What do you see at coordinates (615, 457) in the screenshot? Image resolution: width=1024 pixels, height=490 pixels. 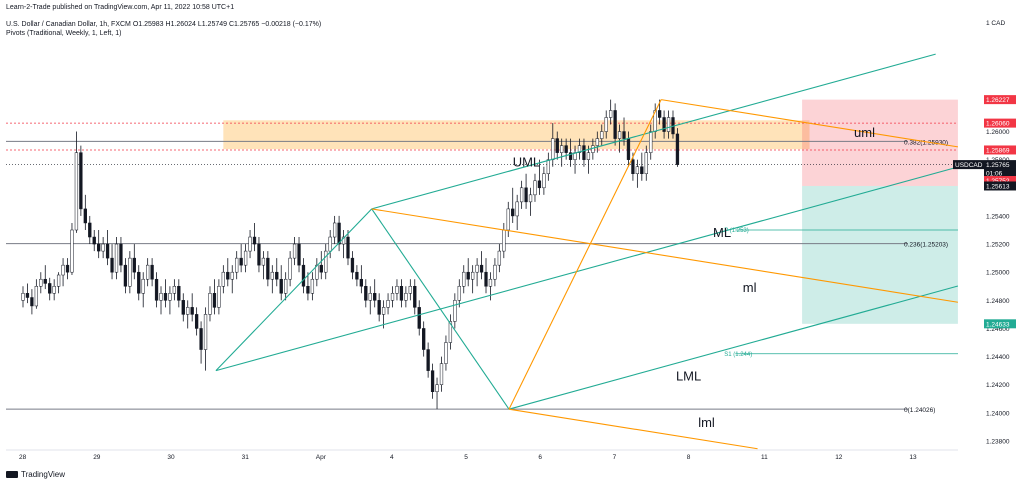 I see `time-tick-label: 7` at bounding box center [615, 457].